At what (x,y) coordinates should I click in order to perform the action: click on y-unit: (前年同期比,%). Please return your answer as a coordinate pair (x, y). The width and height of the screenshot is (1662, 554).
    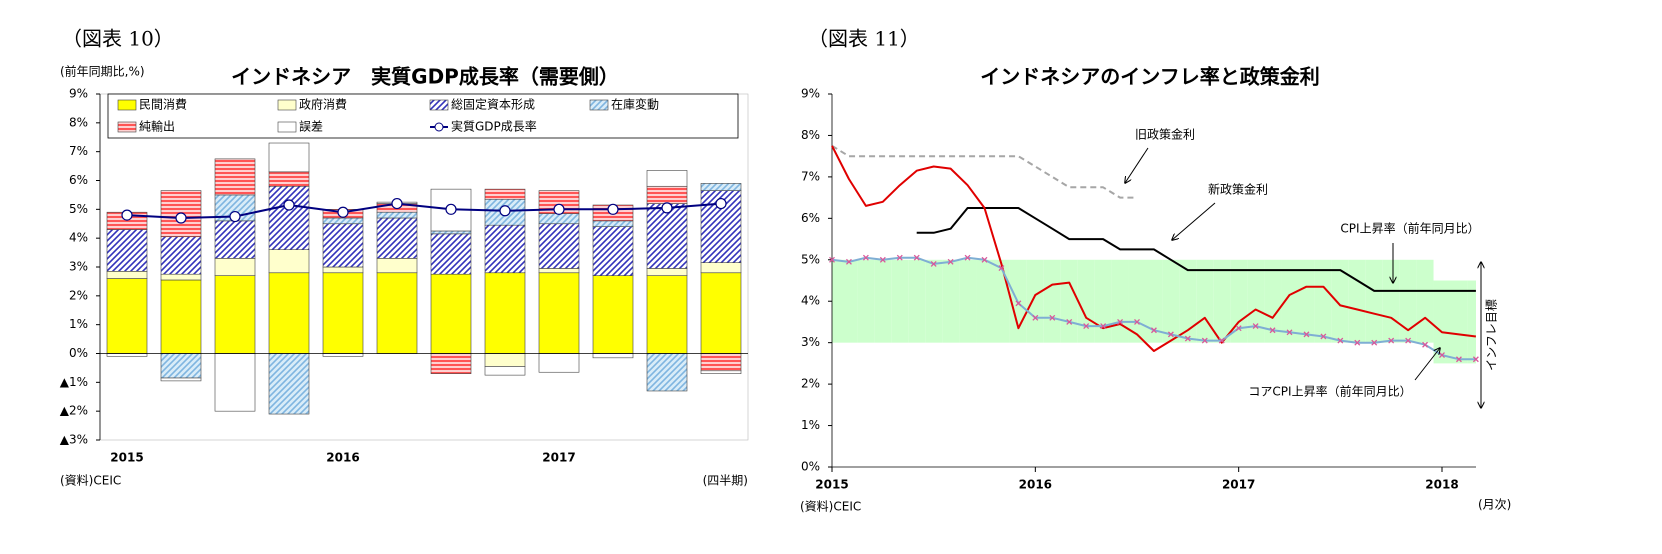
    Looking at the image, I should click on (102, 71).